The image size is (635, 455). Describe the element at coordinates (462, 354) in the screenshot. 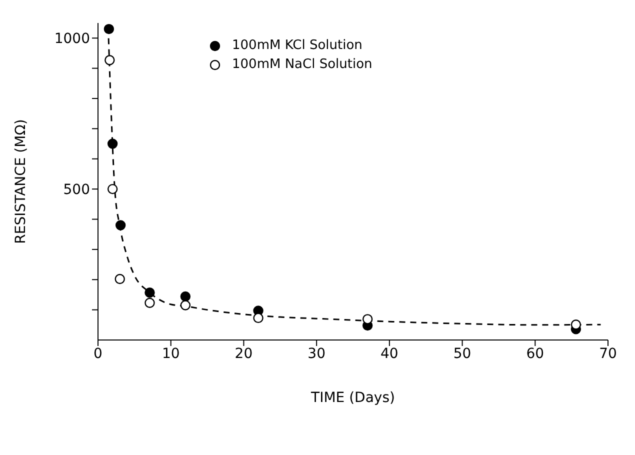

I see `x-tick-label: 50` at that location.